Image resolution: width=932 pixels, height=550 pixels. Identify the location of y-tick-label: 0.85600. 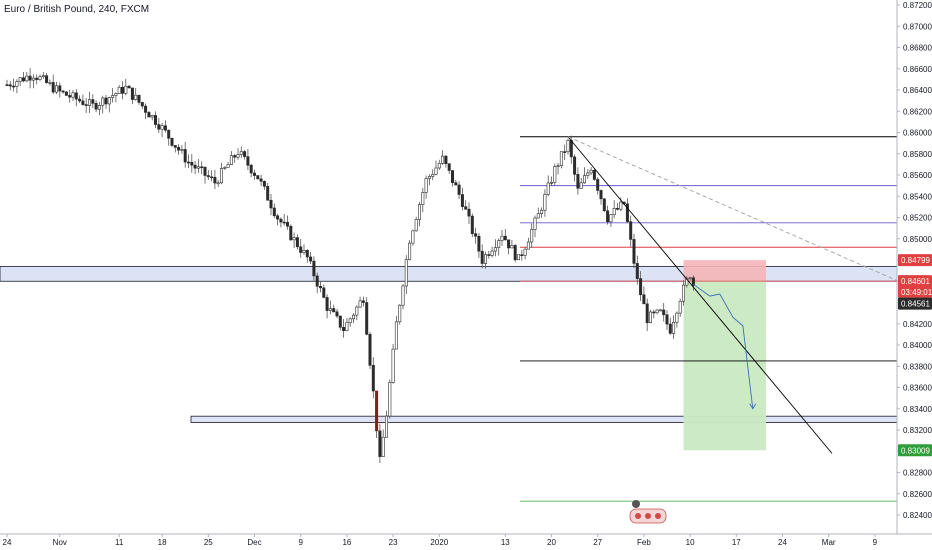
(917, 175).